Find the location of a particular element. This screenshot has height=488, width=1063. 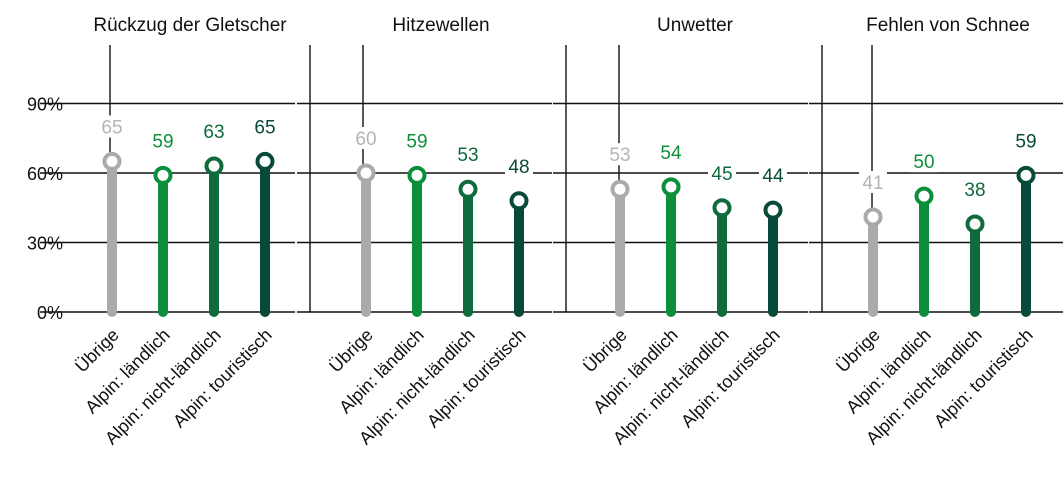

data-label: 60 is located at coordinates (365, 139).